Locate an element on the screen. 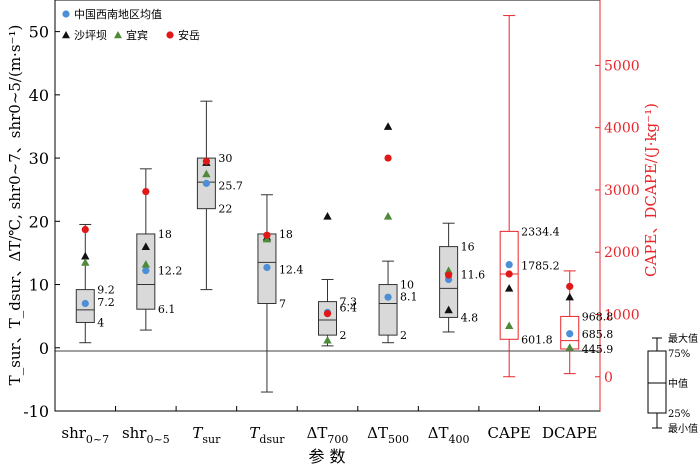 The image size is (700, 468). right-tick-label: 3000 is located at coordinates (622, 191).